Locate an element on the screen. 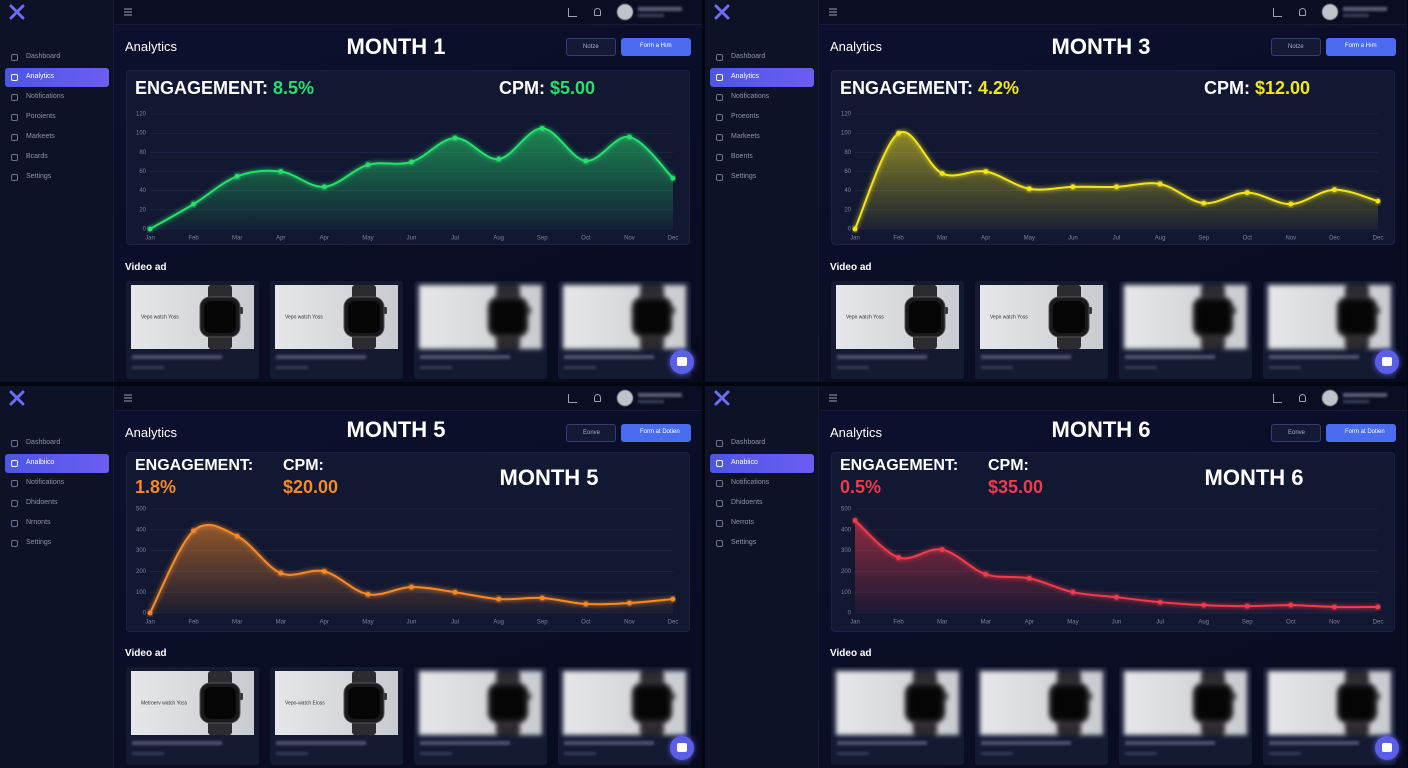 Image resolution: width=1408 pixels, height=768 pixels. logo-shape is located at coordinates (722, 398).